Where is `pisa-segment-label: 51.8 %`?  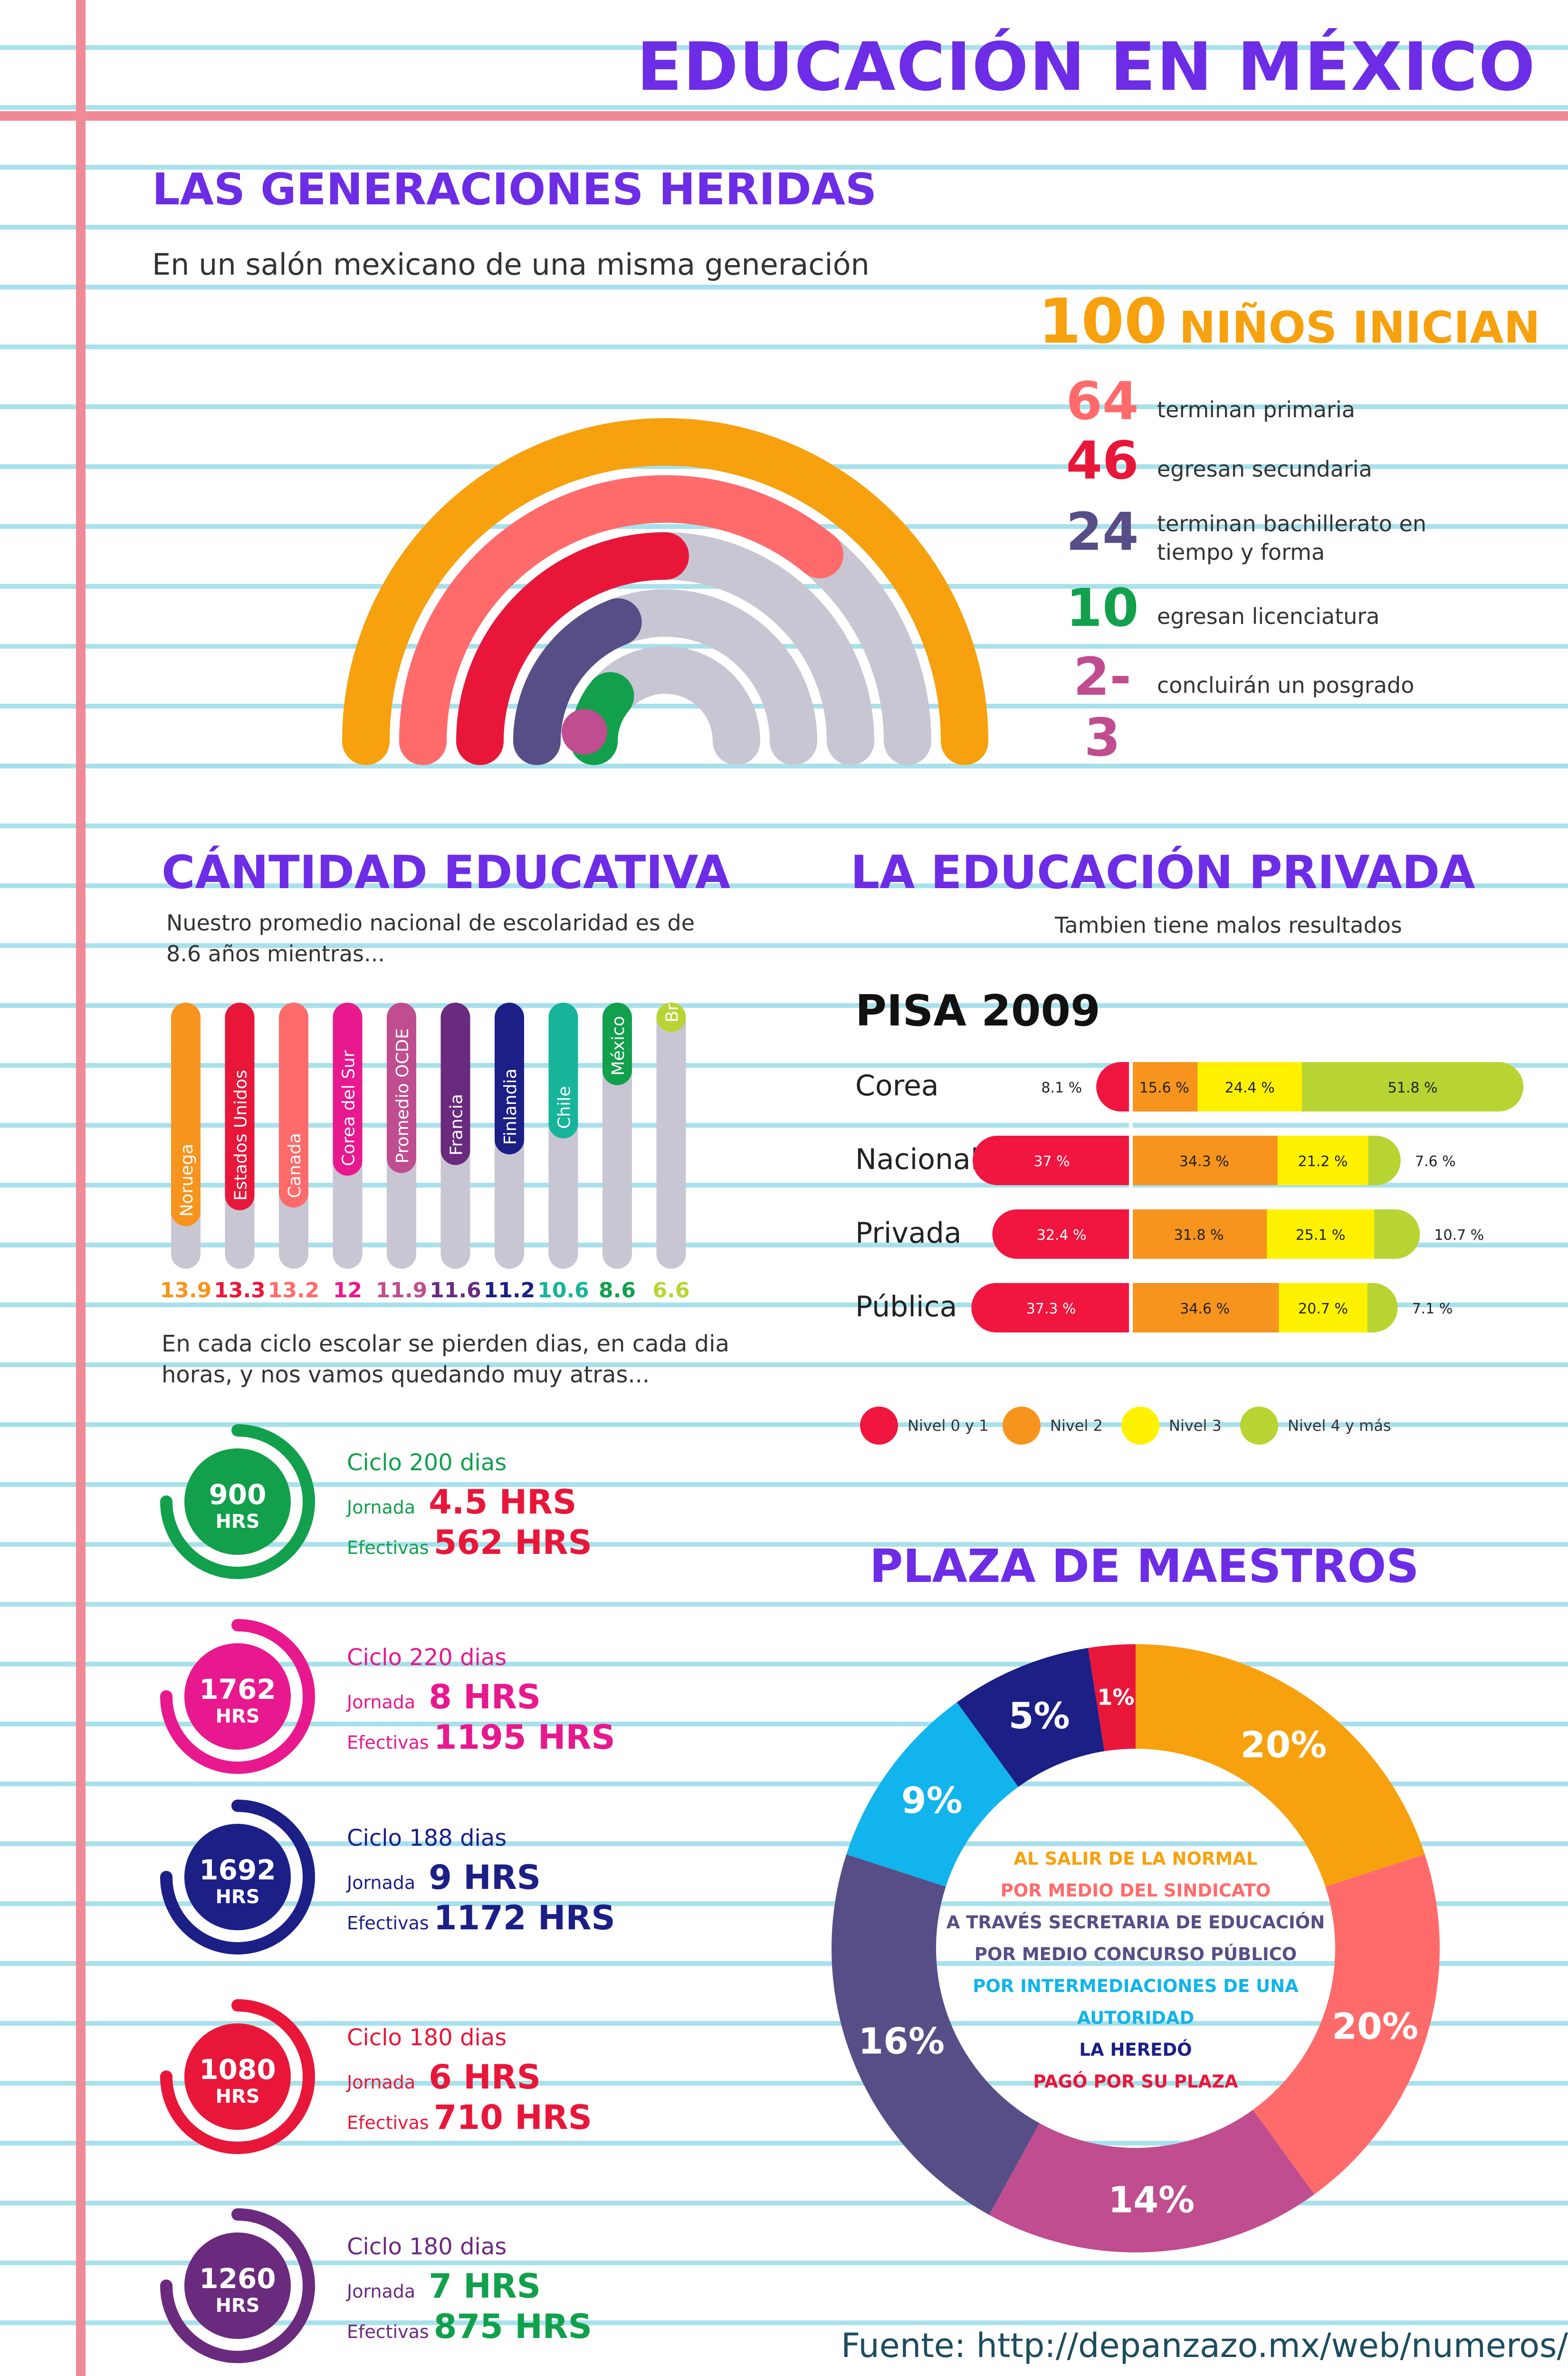 pisa-segment-label: 51.8 % is located at coordinates (1413, 1088).